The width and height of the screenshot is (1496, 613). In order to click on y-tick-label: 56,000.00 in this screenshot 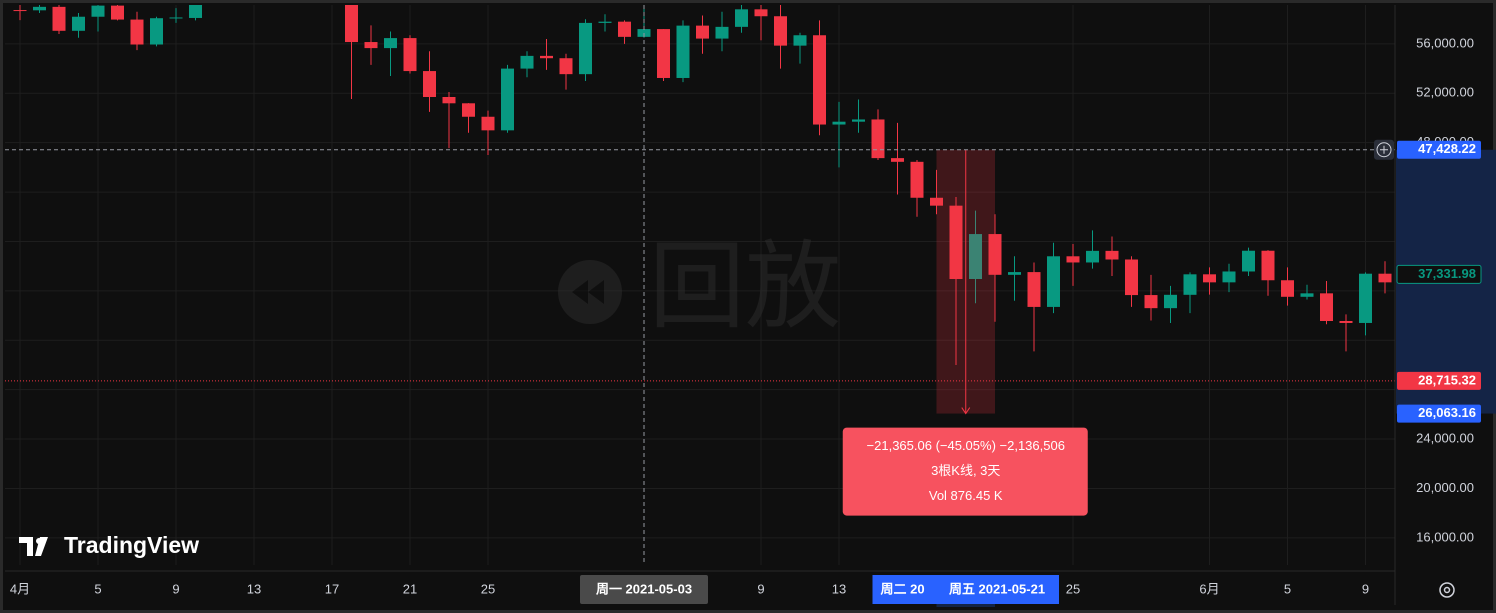, I will do `click(1445, 42)`.